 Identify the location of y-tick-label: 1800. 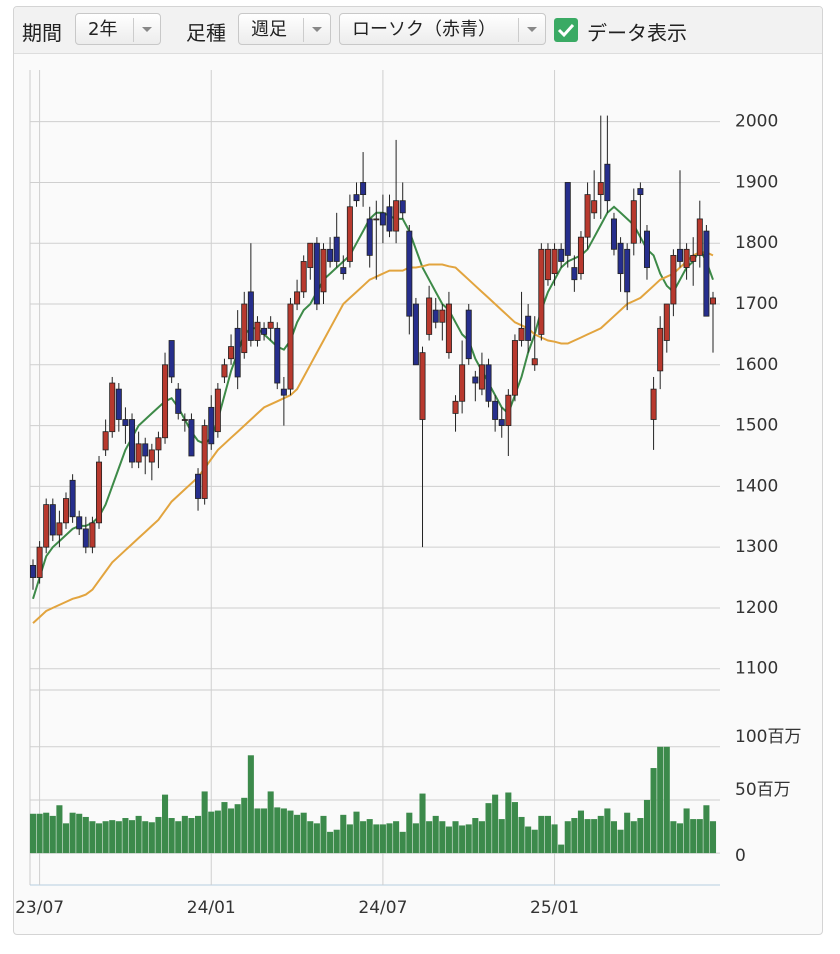
(756, 243).